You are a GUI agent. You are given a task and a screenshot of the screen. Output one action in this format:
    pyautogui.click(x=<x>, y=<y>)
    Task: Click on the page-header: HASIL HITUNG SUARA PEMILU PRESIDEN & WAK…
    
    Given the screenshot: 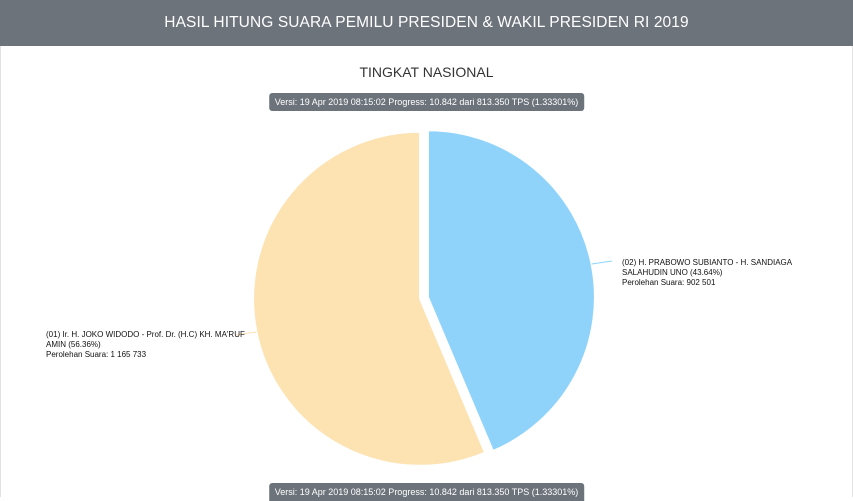 What is the action you would take?
    pyautogui.click(x=426, y=23)
    